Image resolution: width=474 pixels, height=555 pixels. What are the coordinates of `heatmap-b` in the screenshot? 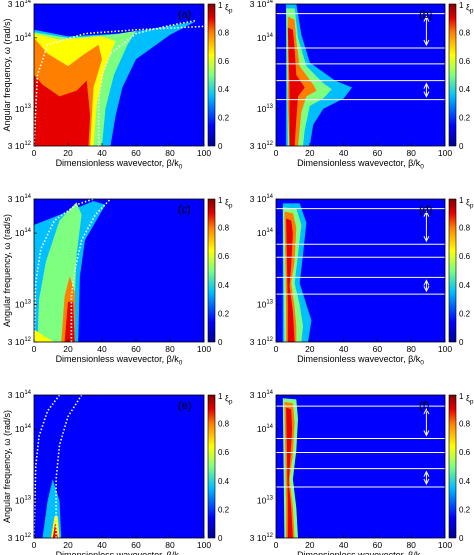 It's located at (360, 75).